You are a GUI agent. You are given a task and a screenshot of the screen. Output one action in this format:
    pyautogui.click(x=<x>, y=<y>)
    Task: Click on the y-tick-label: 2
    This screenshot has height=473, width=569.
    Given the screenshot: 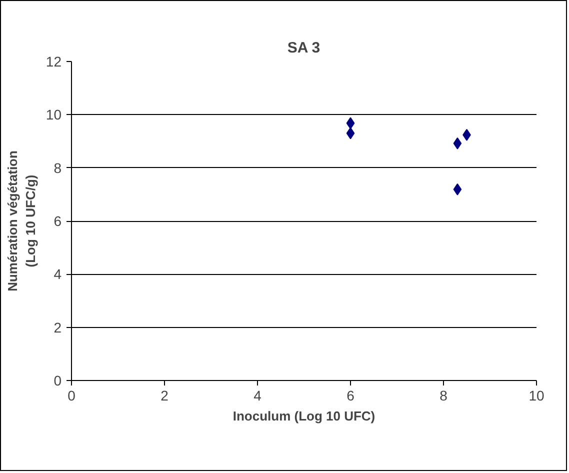 What is the action you would take?
    pyautogui.click(x=58, y=327)
    